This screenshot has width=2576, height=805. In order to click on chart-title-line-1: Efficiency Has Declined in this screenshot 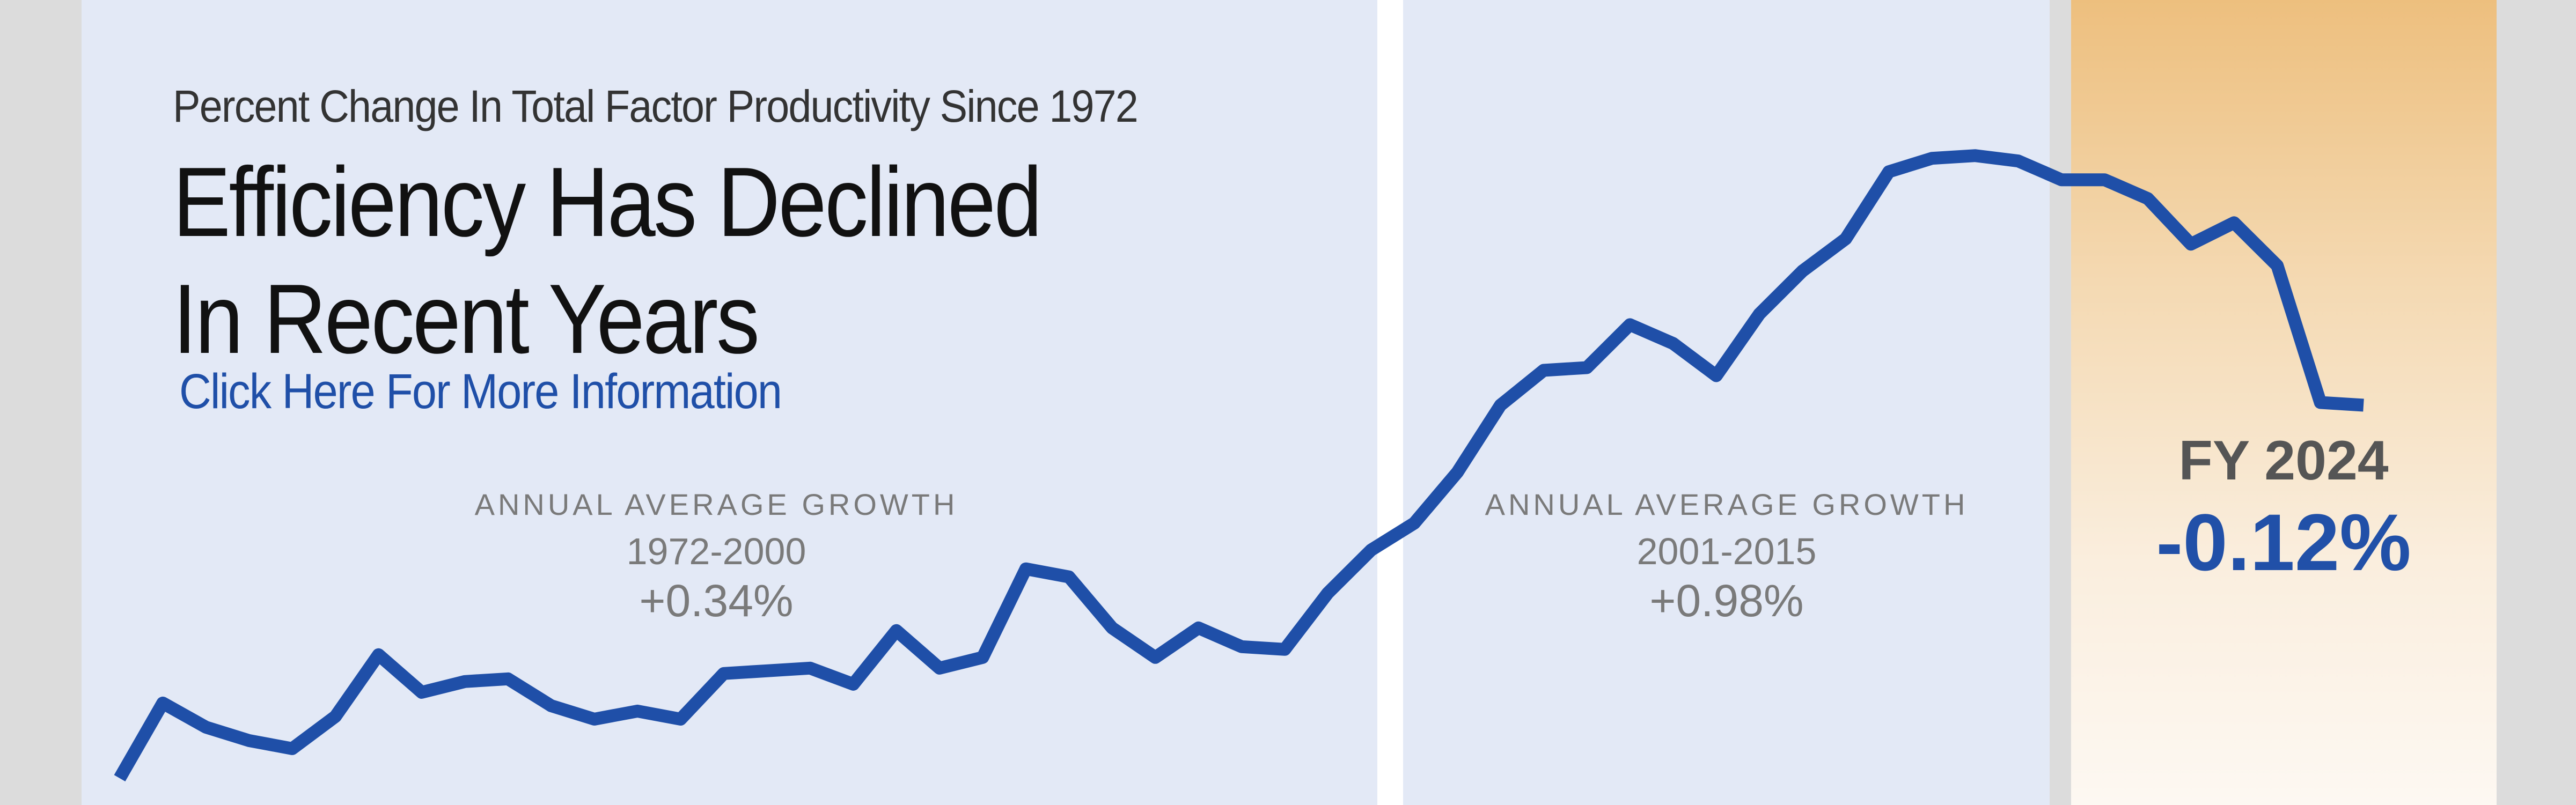, I will do `click(608, 201)`.